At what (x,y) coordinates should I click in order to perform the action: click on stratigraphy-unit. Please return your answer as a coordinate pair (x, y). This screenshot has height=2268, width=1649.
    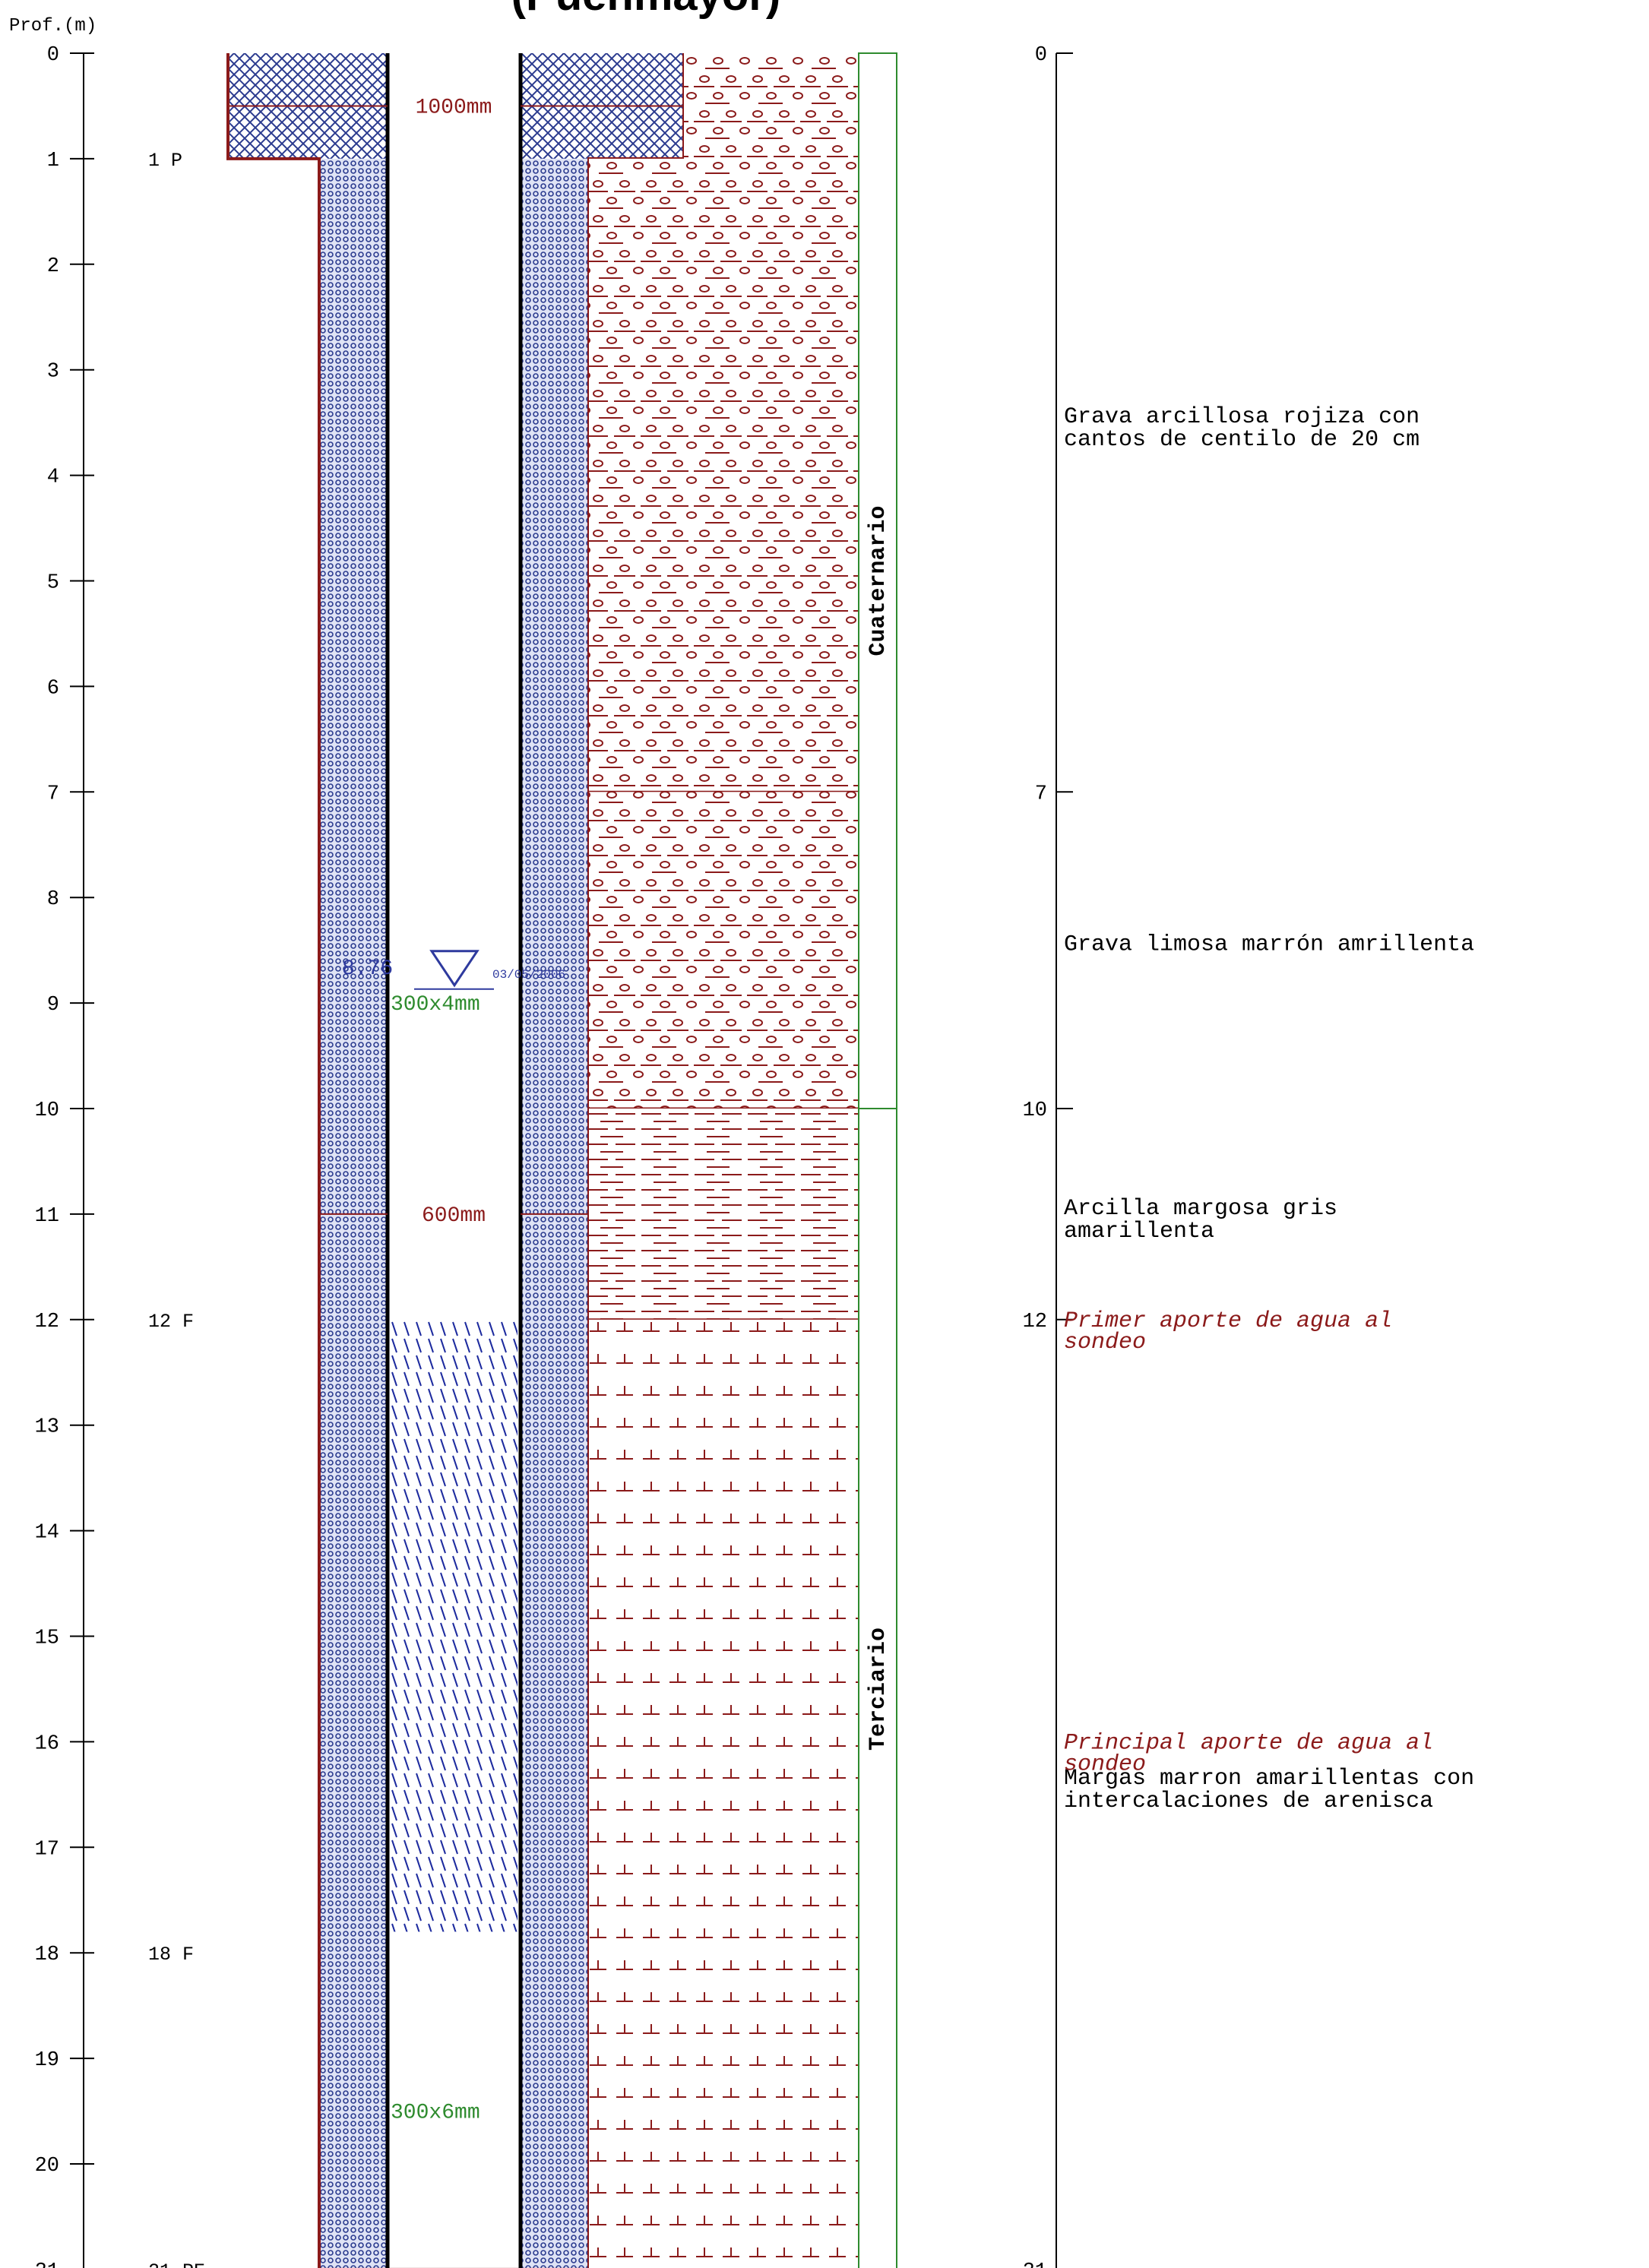
    Looking at the image, I should click on (878, 1688).